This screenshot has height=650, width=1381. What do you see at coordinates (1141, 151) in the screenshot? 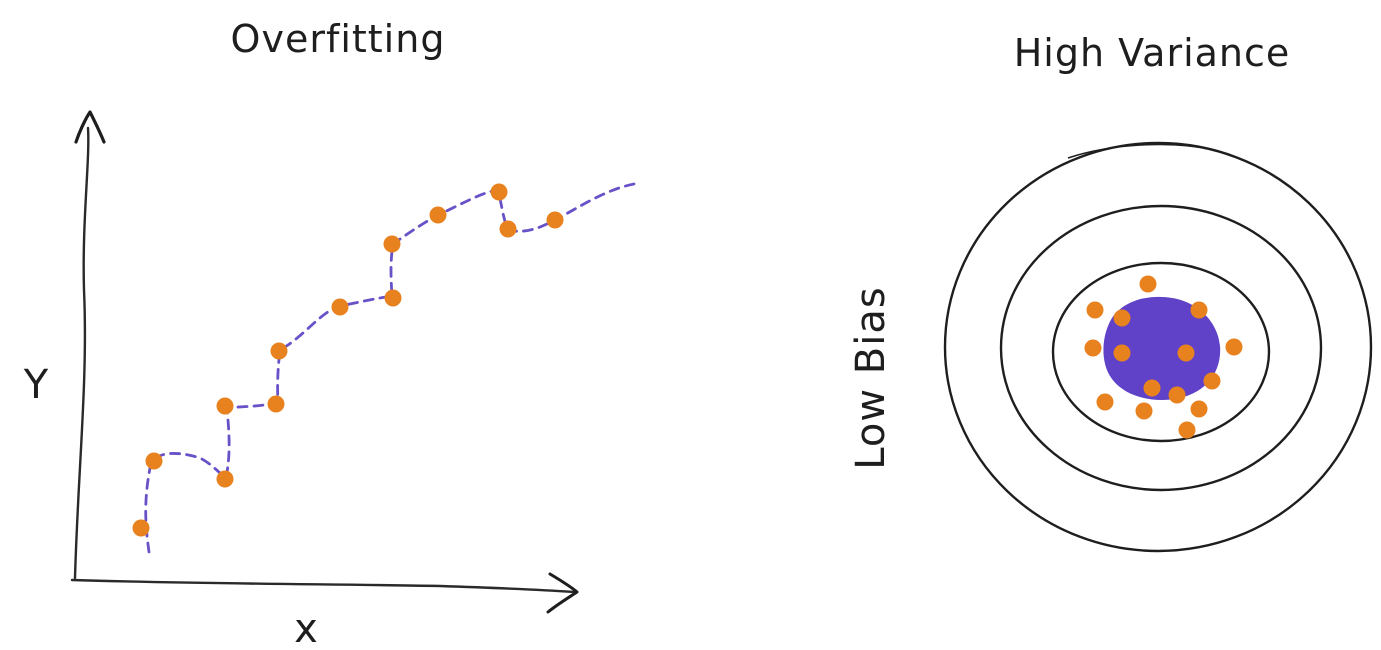
I see `outer-ring-sketch-stroke` at bounding box center [1141, 151].